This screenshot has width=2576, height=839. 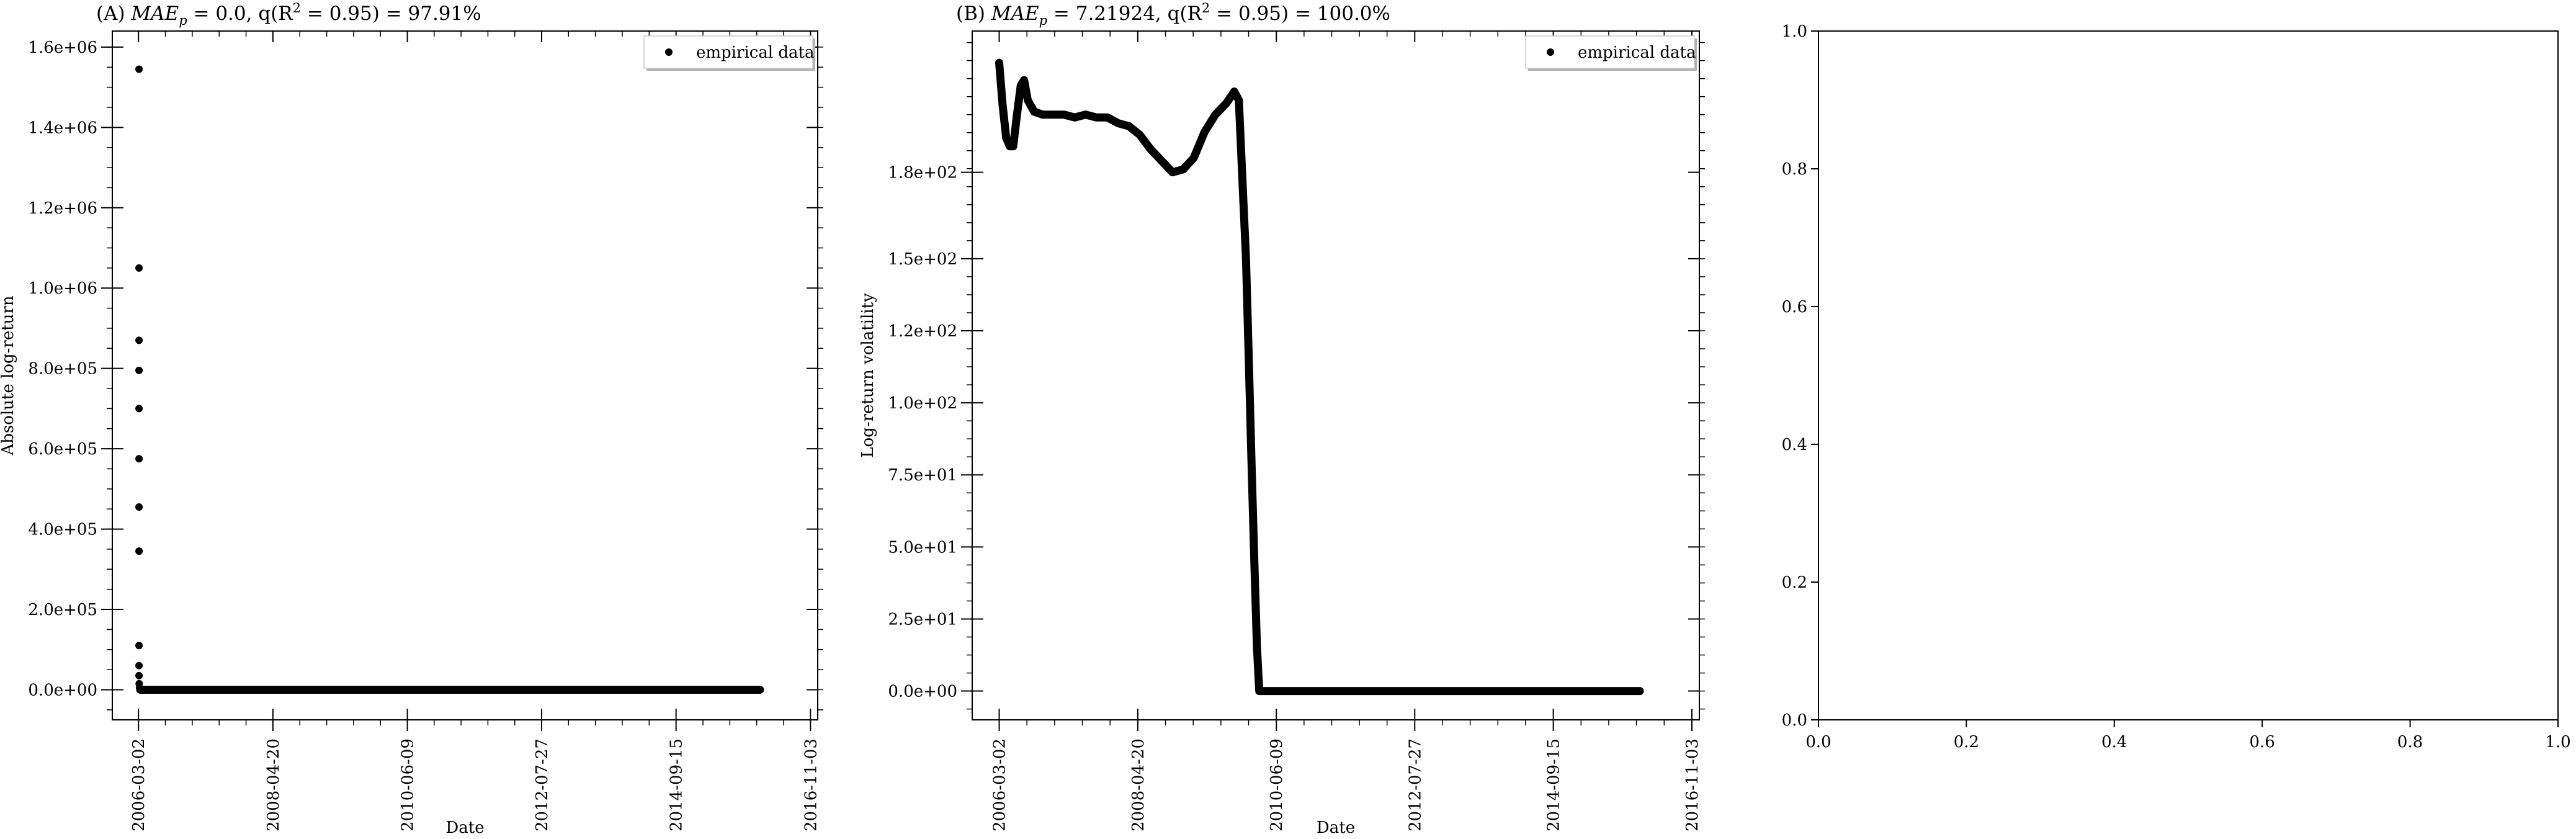 What do you see at coordinates (62, 530) in the screenshot?
I see `y-tick-label: 4.0e+05` at bounding box center [62, 530].